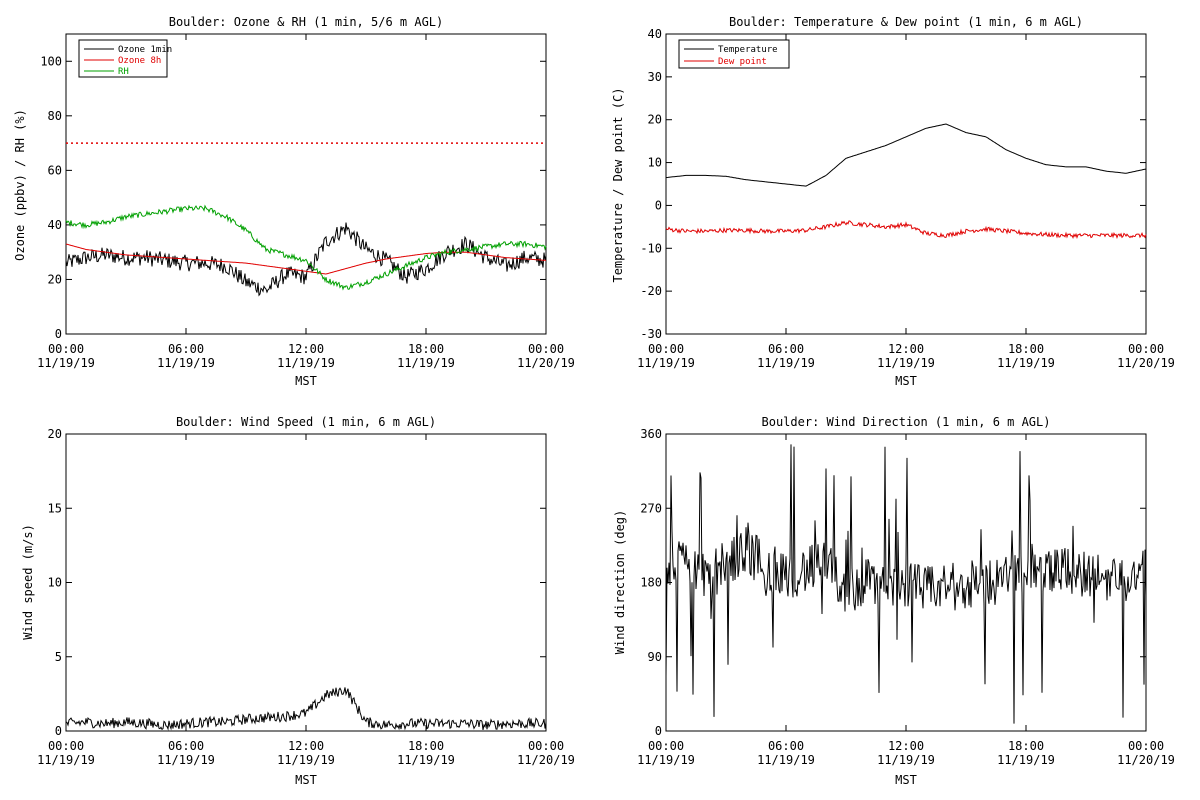 The image size is (1200, 800). What do you see at coordinates (655, 657) in the screenshot?
I see `y-tick-label: 90` at bounding box center [655, 657].